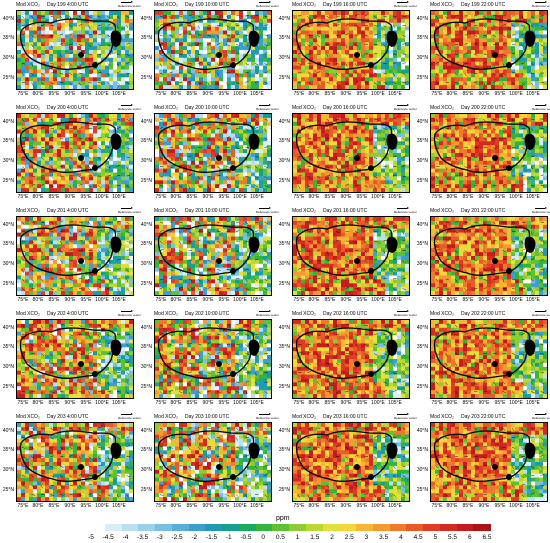  Describe the element at coordinates (351, 50) in the screenshot. I see `xco2-map` at that location.